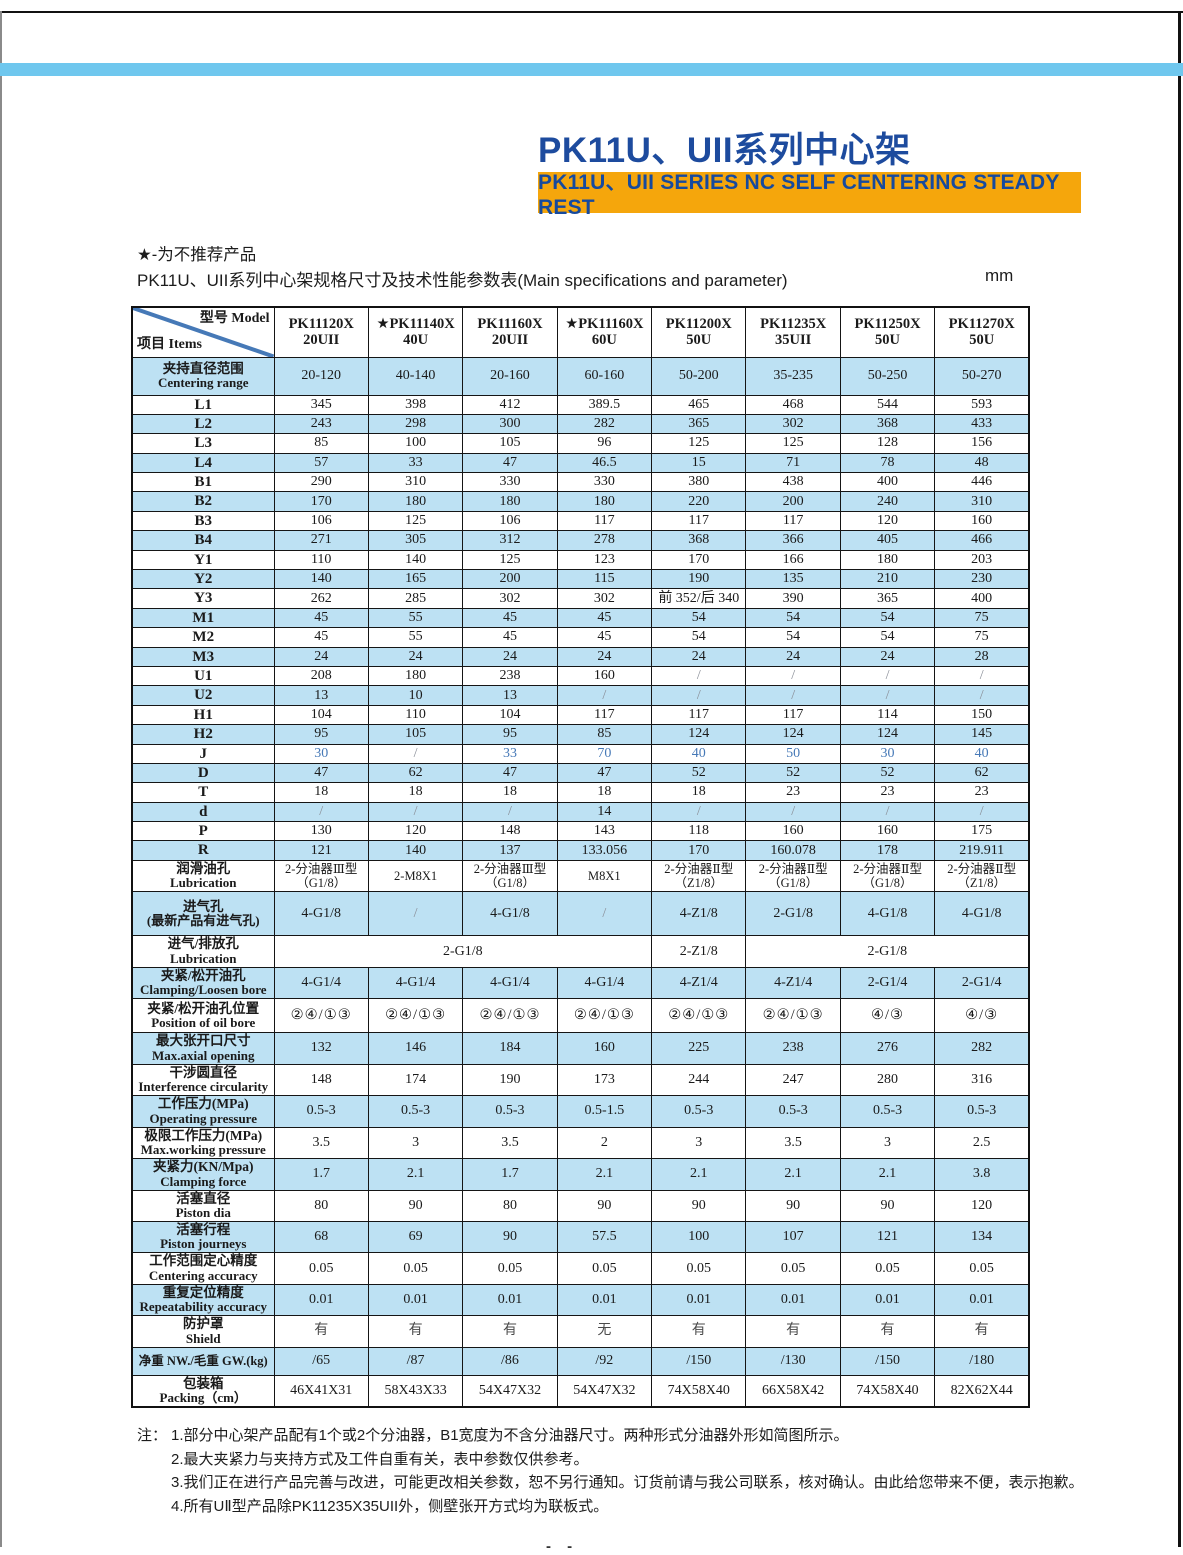 This screenshot has height=1555, width=1183. I want to click on cell: 368, so click(887, 424).